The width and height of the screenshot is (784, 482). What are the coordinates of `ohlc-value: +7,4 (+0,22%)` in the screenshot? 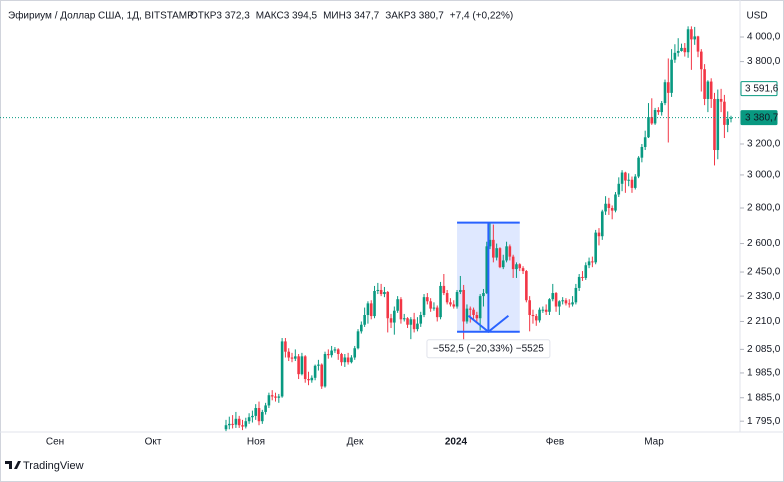 It's located at (481, 16).